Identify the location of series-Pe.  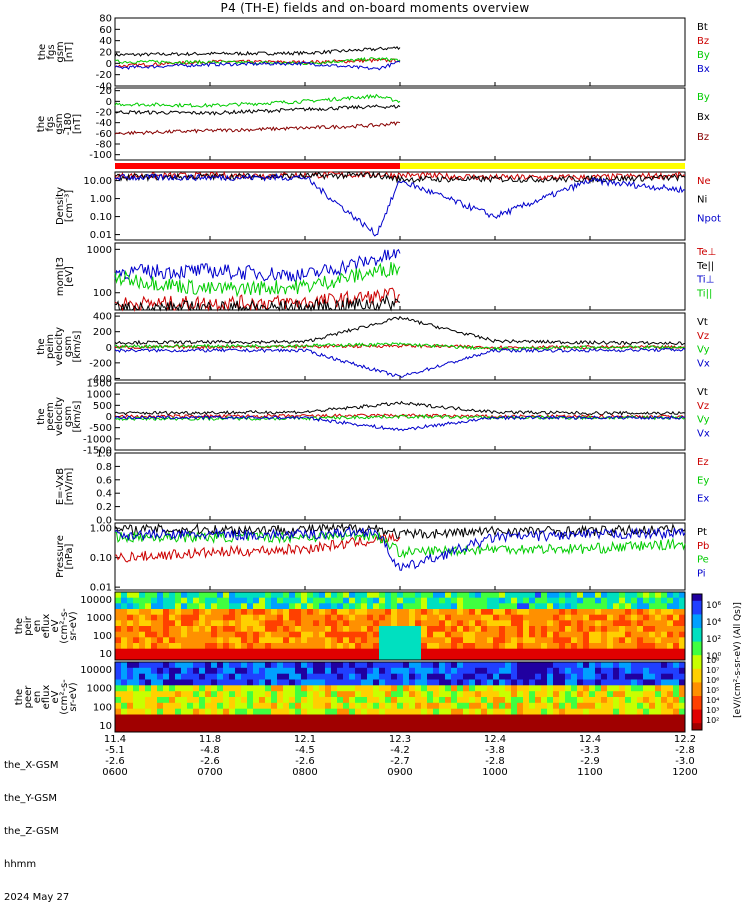
(400, 544).